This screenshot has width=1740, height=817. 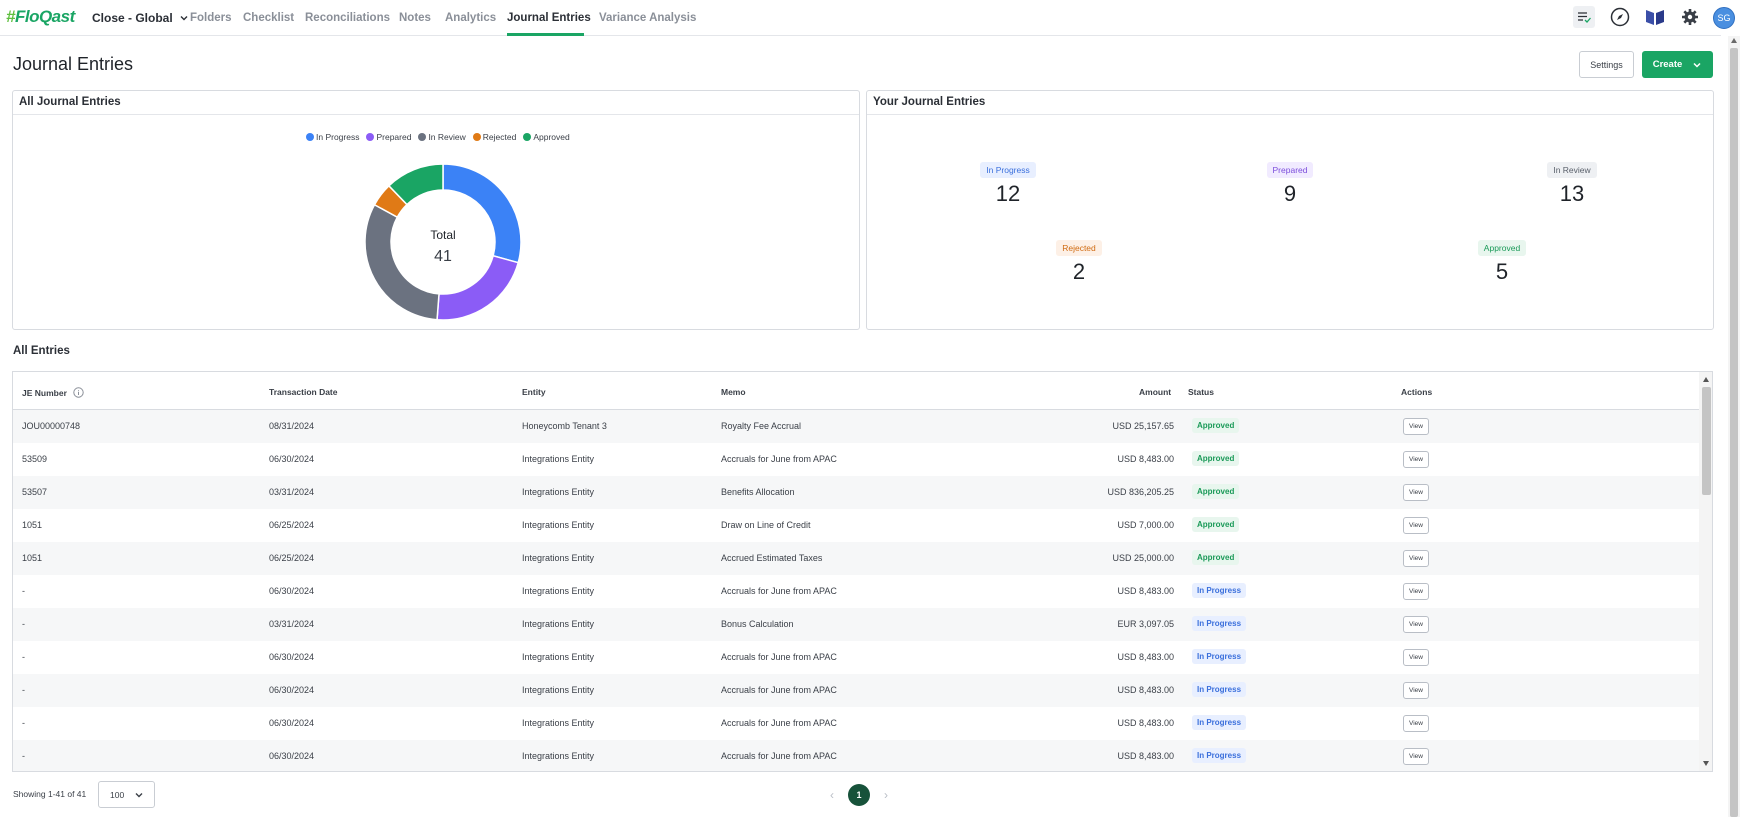 What do you see at coordinates (648, 18) in the screenshot?
I see `nav-variance-analysis: Variance Analysis` at bounding box center [648, 18].